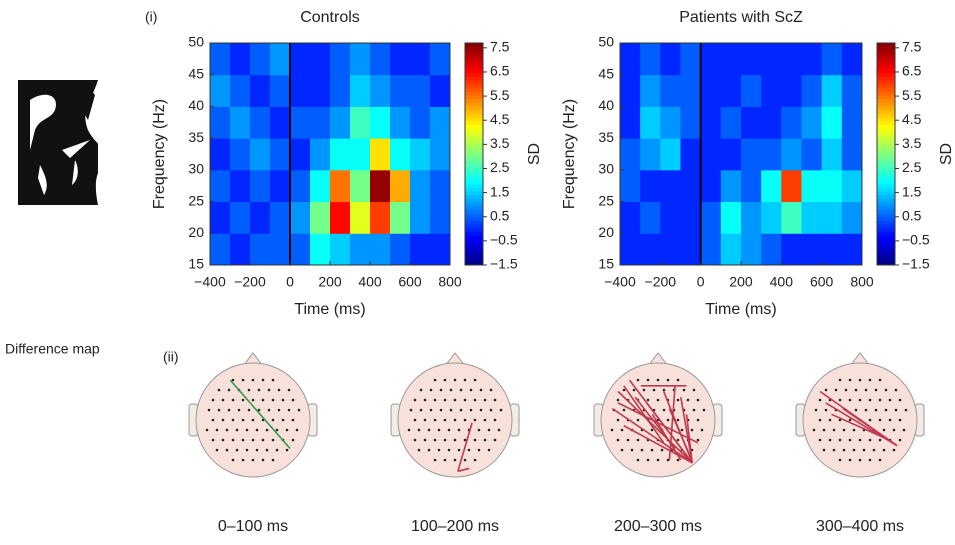 This screenshot has height=545, width=955. What do you see at coordinates (196, 200) in the screenshot?
I see `y-tick-label: 25` at bounding box center [196, 200].